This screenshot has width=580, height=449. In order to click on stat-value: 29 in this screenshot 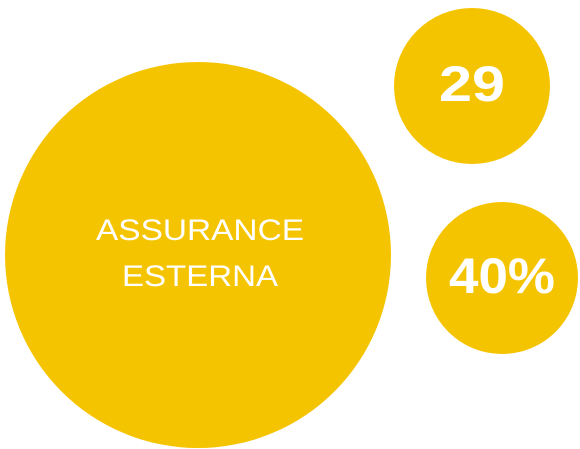, I will do `click(472, 84)`.